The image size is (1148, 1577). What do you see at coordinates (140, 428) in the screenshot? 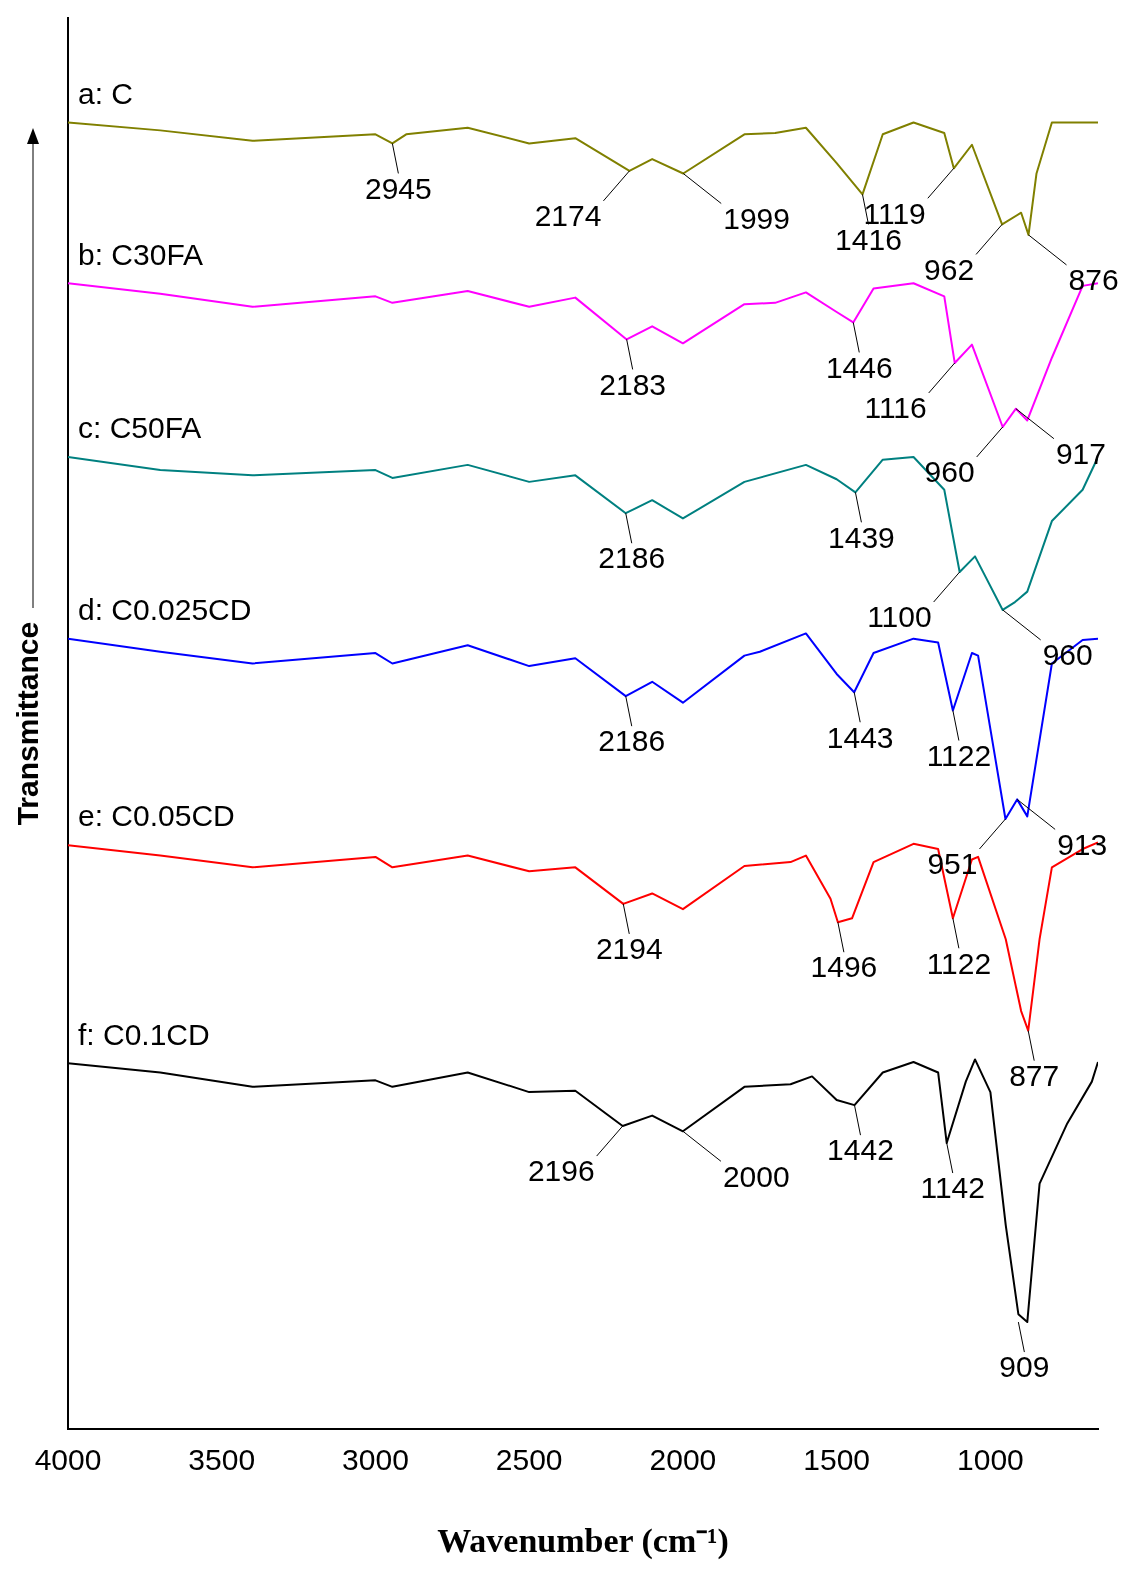
I see `series-label: c: C50FA` at bounding box center [140, 428].